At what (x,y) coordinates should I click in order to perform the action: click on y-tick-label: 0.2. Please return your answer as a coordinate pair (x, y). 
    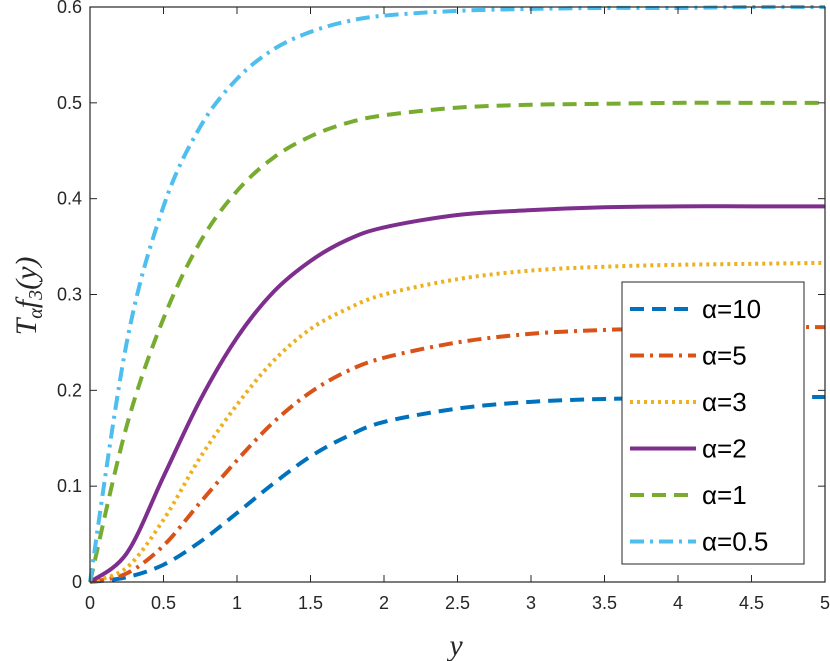
    Looking at the image, I should click on (69, 390).